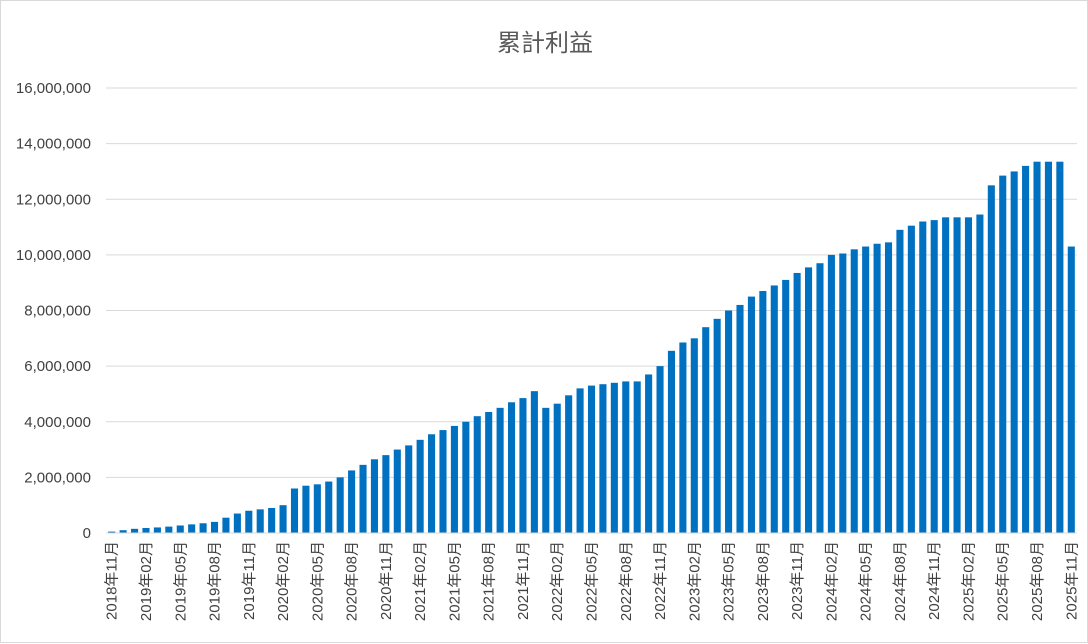  I want to click on x-tick-label: 2023年11月, so click(797, 580).